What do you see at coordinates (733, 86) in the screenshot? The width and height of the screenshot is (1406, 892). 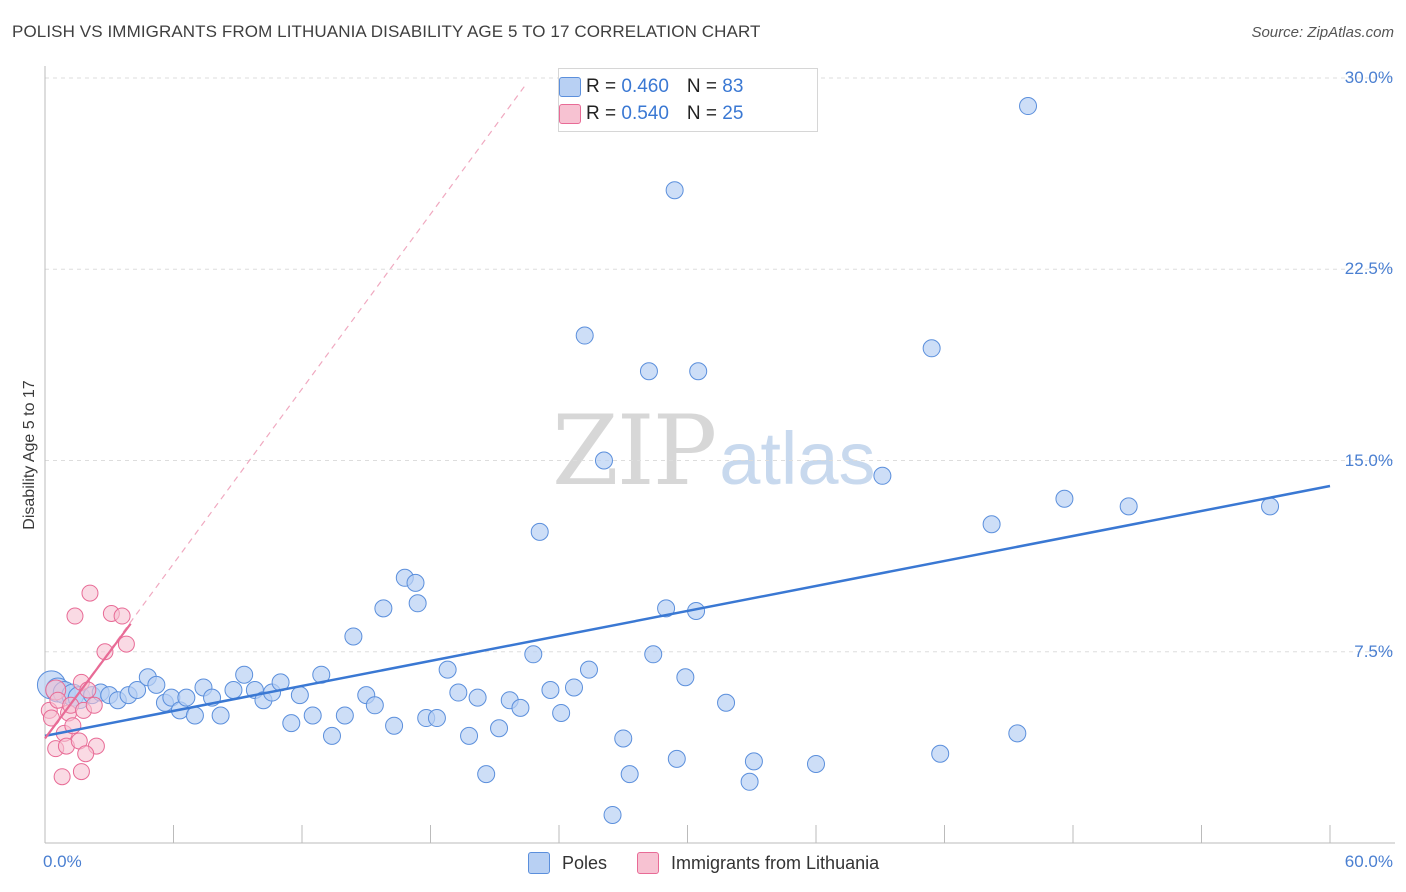 I see `legend-n-value: 83` at bounding box center [733, 86].